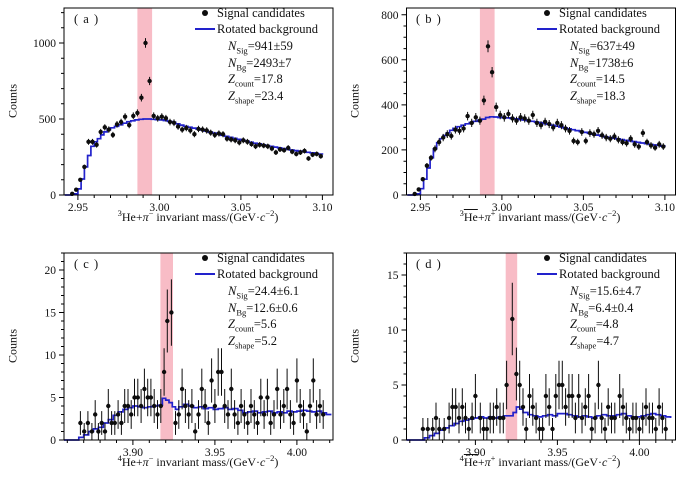 The width and height of the screenshot is (685, 490). Describe the element at coordinates (272, 307) in the screenshot. I see `stat-value: =12.6±0.6` at that location.